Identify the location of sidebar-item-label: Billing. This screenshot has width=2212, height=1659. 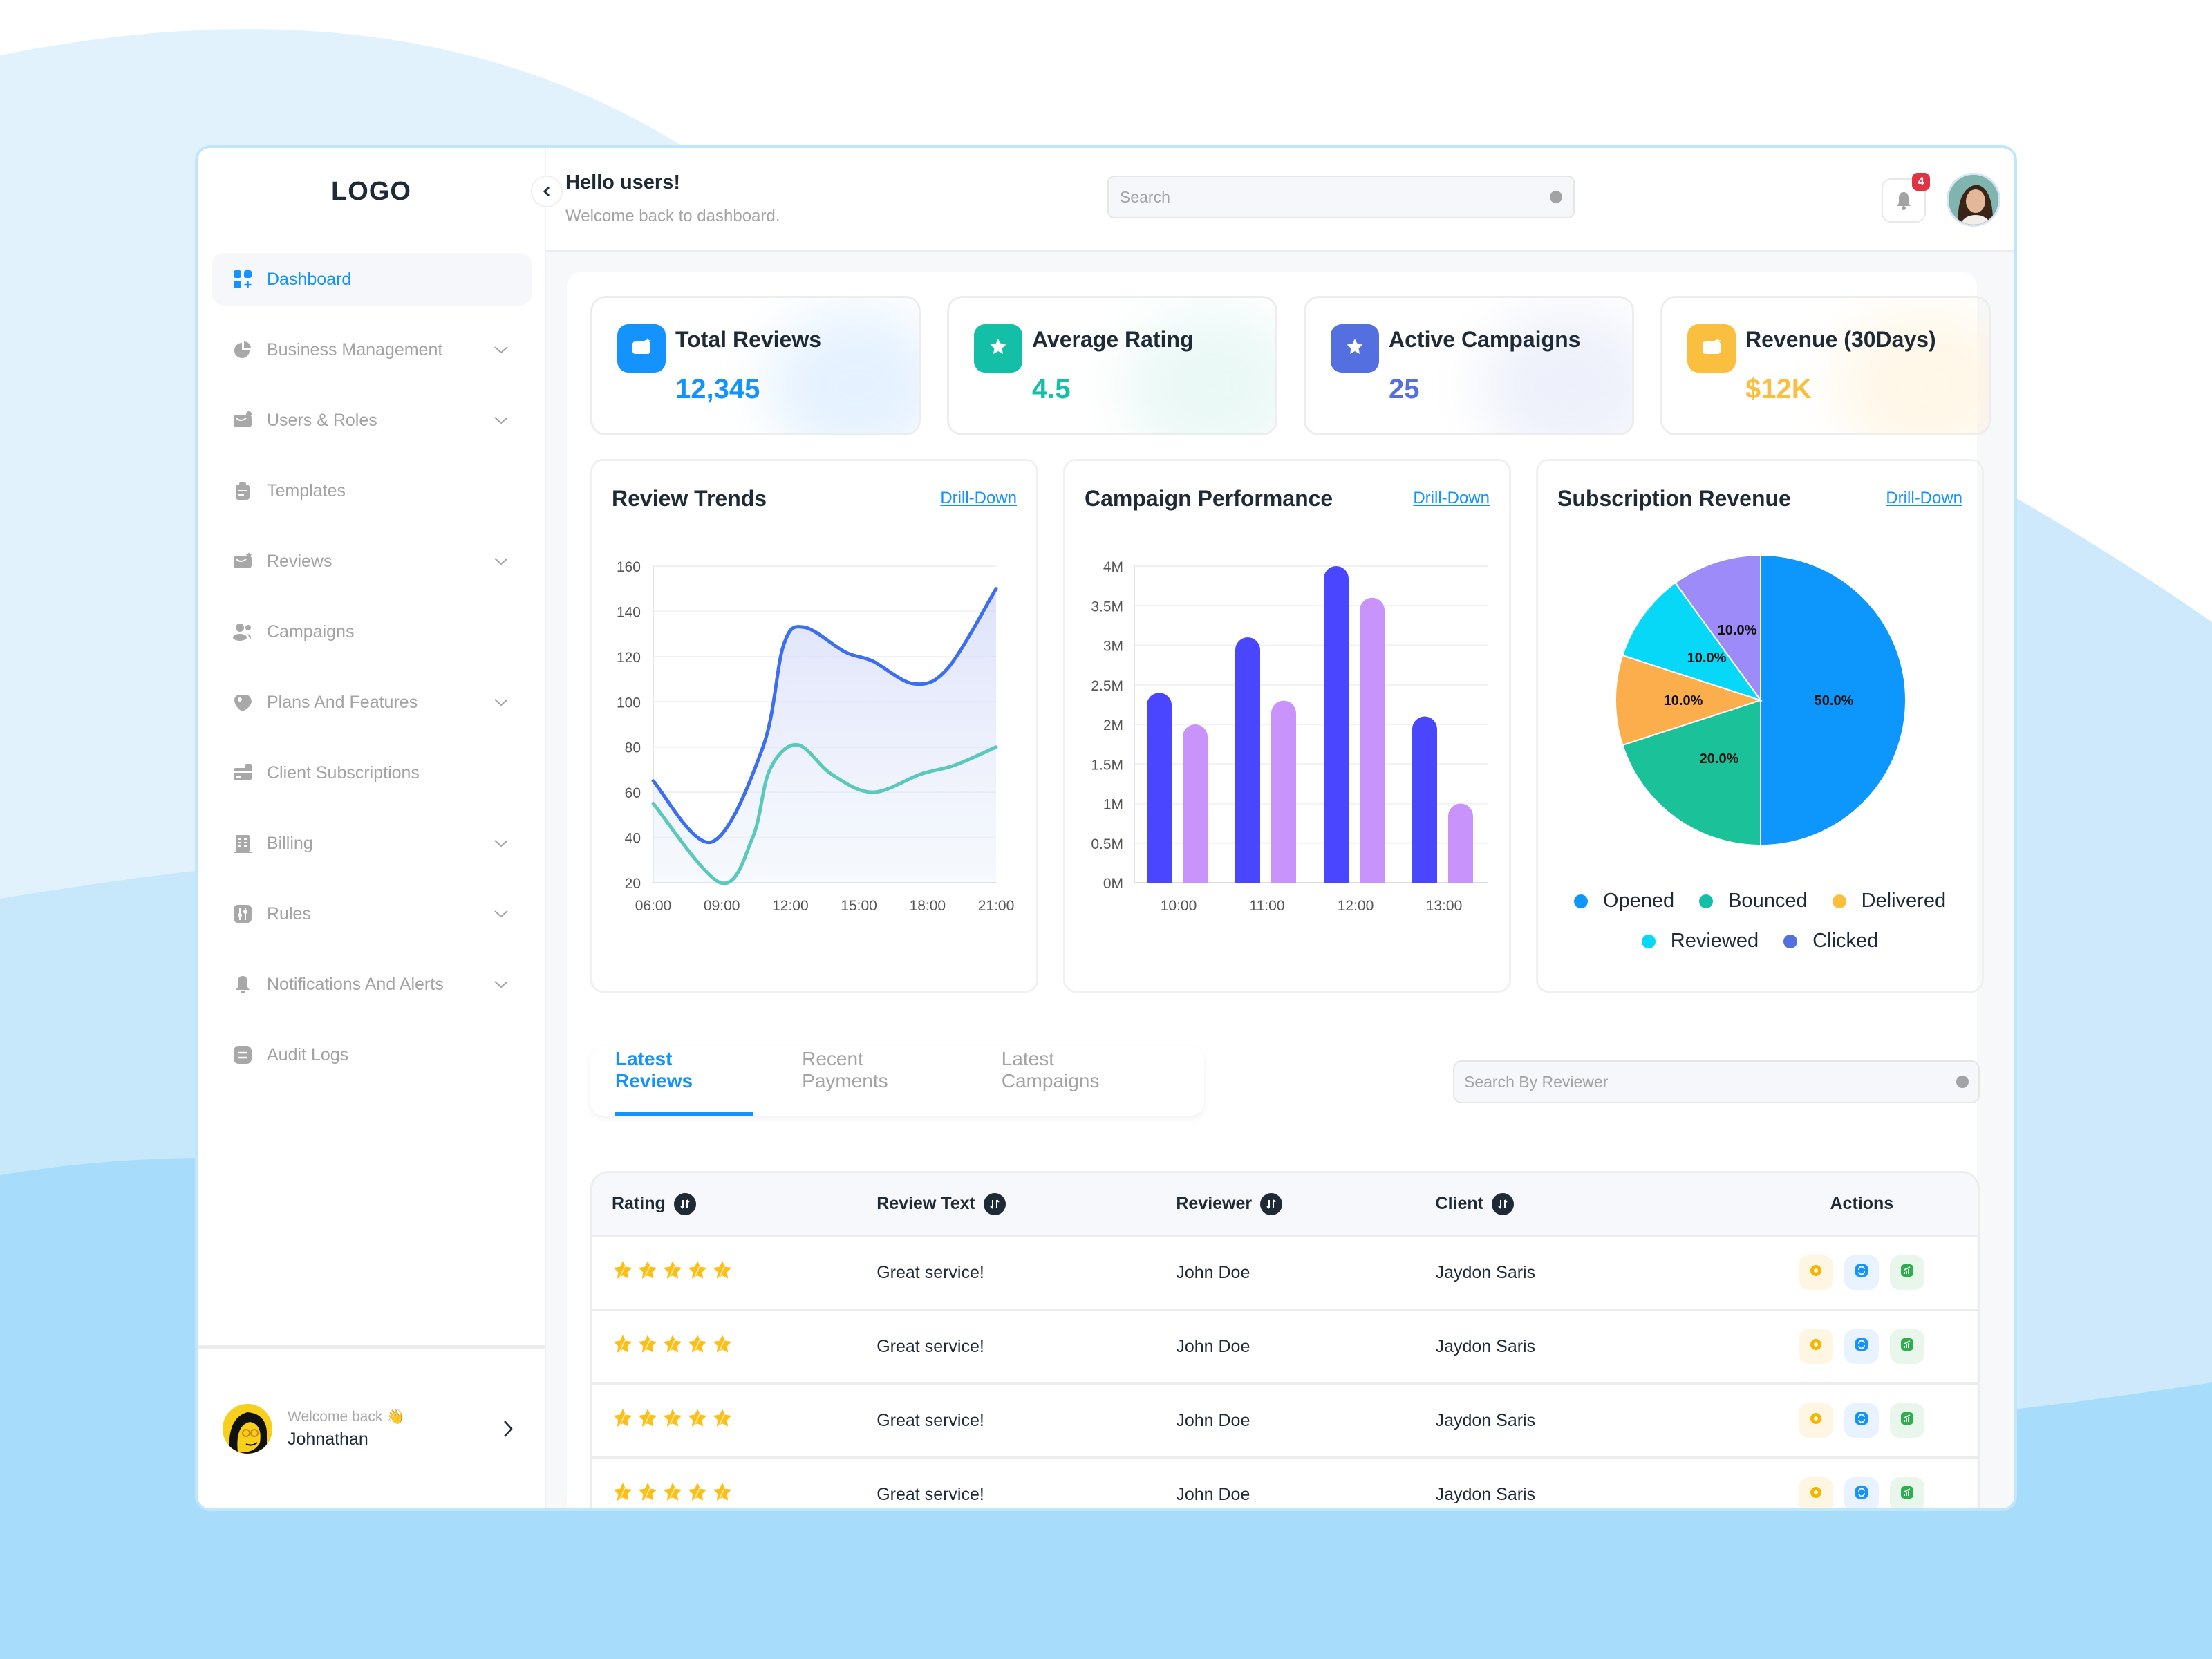
(290, 843).